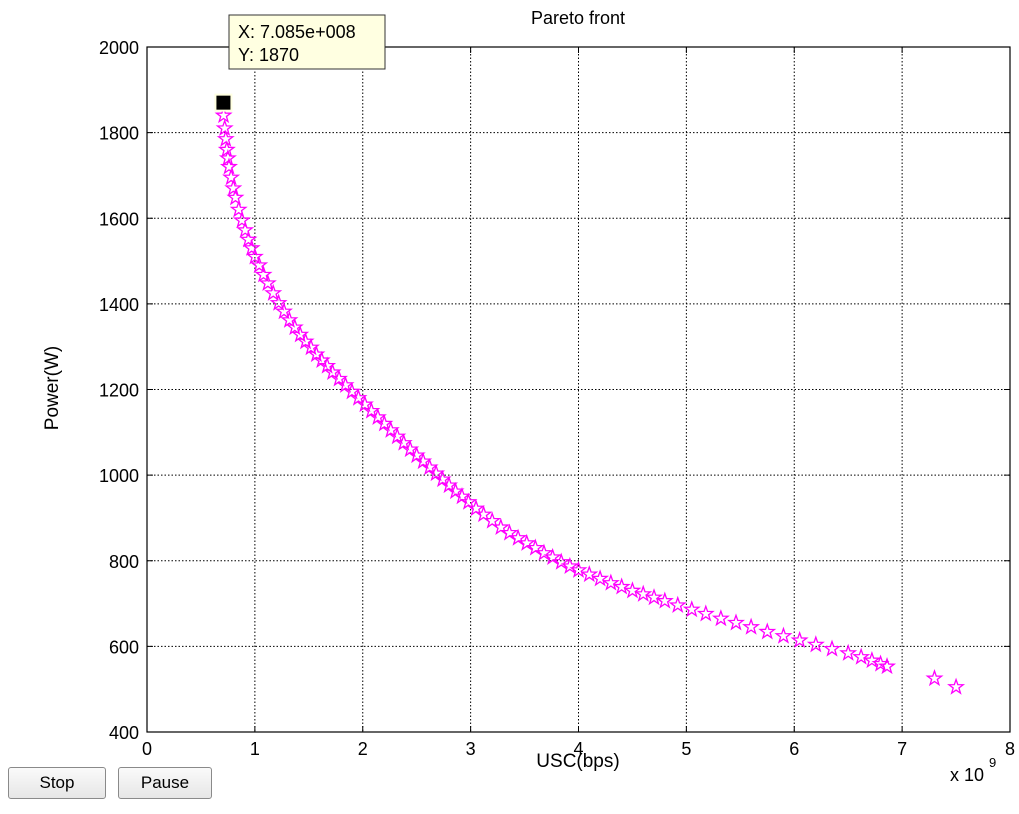 The height and width of the screenshot is (814, 1019). What do you see at coordinates (119, 391) in the screenshot?
I see `y-tick-label: 1200` at bounding box center [119, 391].